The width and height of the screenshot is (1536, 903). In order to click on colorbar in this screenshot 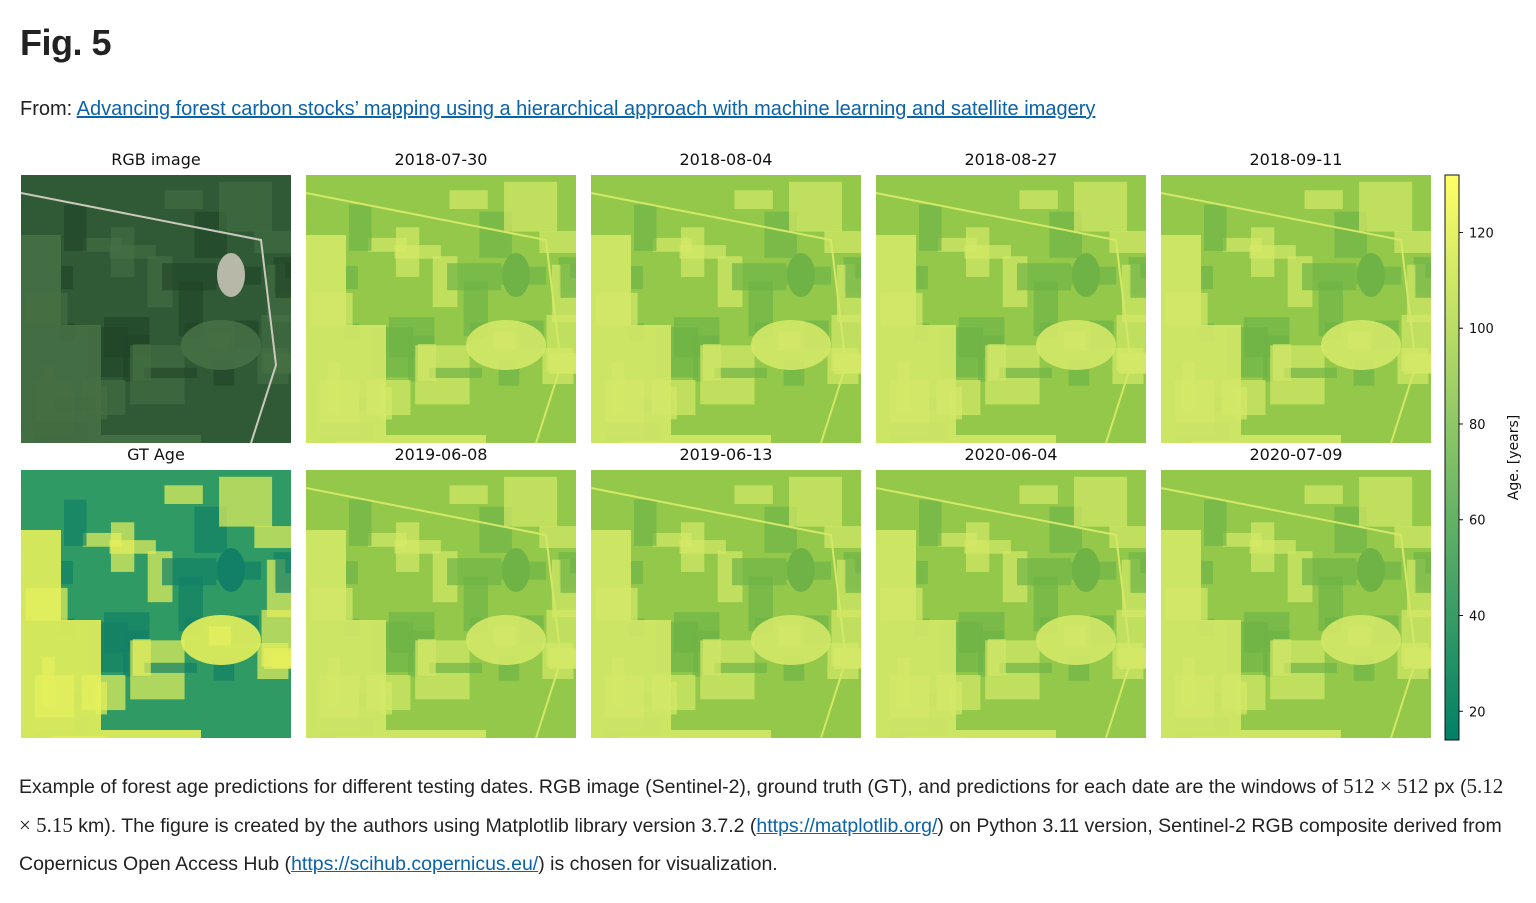, I will do `click(1452, 457)`.